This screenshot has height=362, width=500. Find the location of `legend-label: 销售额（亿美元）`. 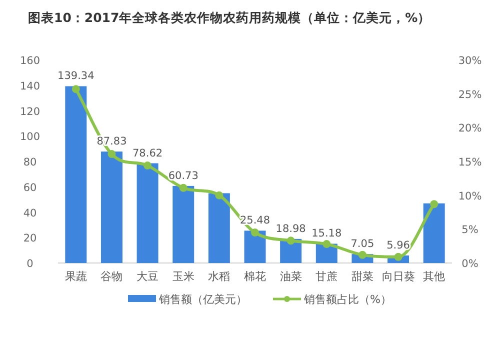

legend-label: 销售额（亿美元） is located at coordinates (202, 299).